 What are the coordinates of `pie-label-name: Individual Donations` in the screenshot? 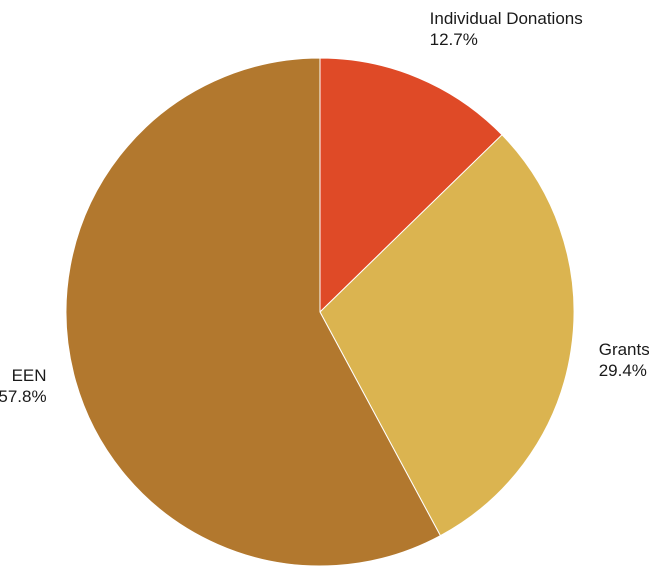 It's located at (506, 18).